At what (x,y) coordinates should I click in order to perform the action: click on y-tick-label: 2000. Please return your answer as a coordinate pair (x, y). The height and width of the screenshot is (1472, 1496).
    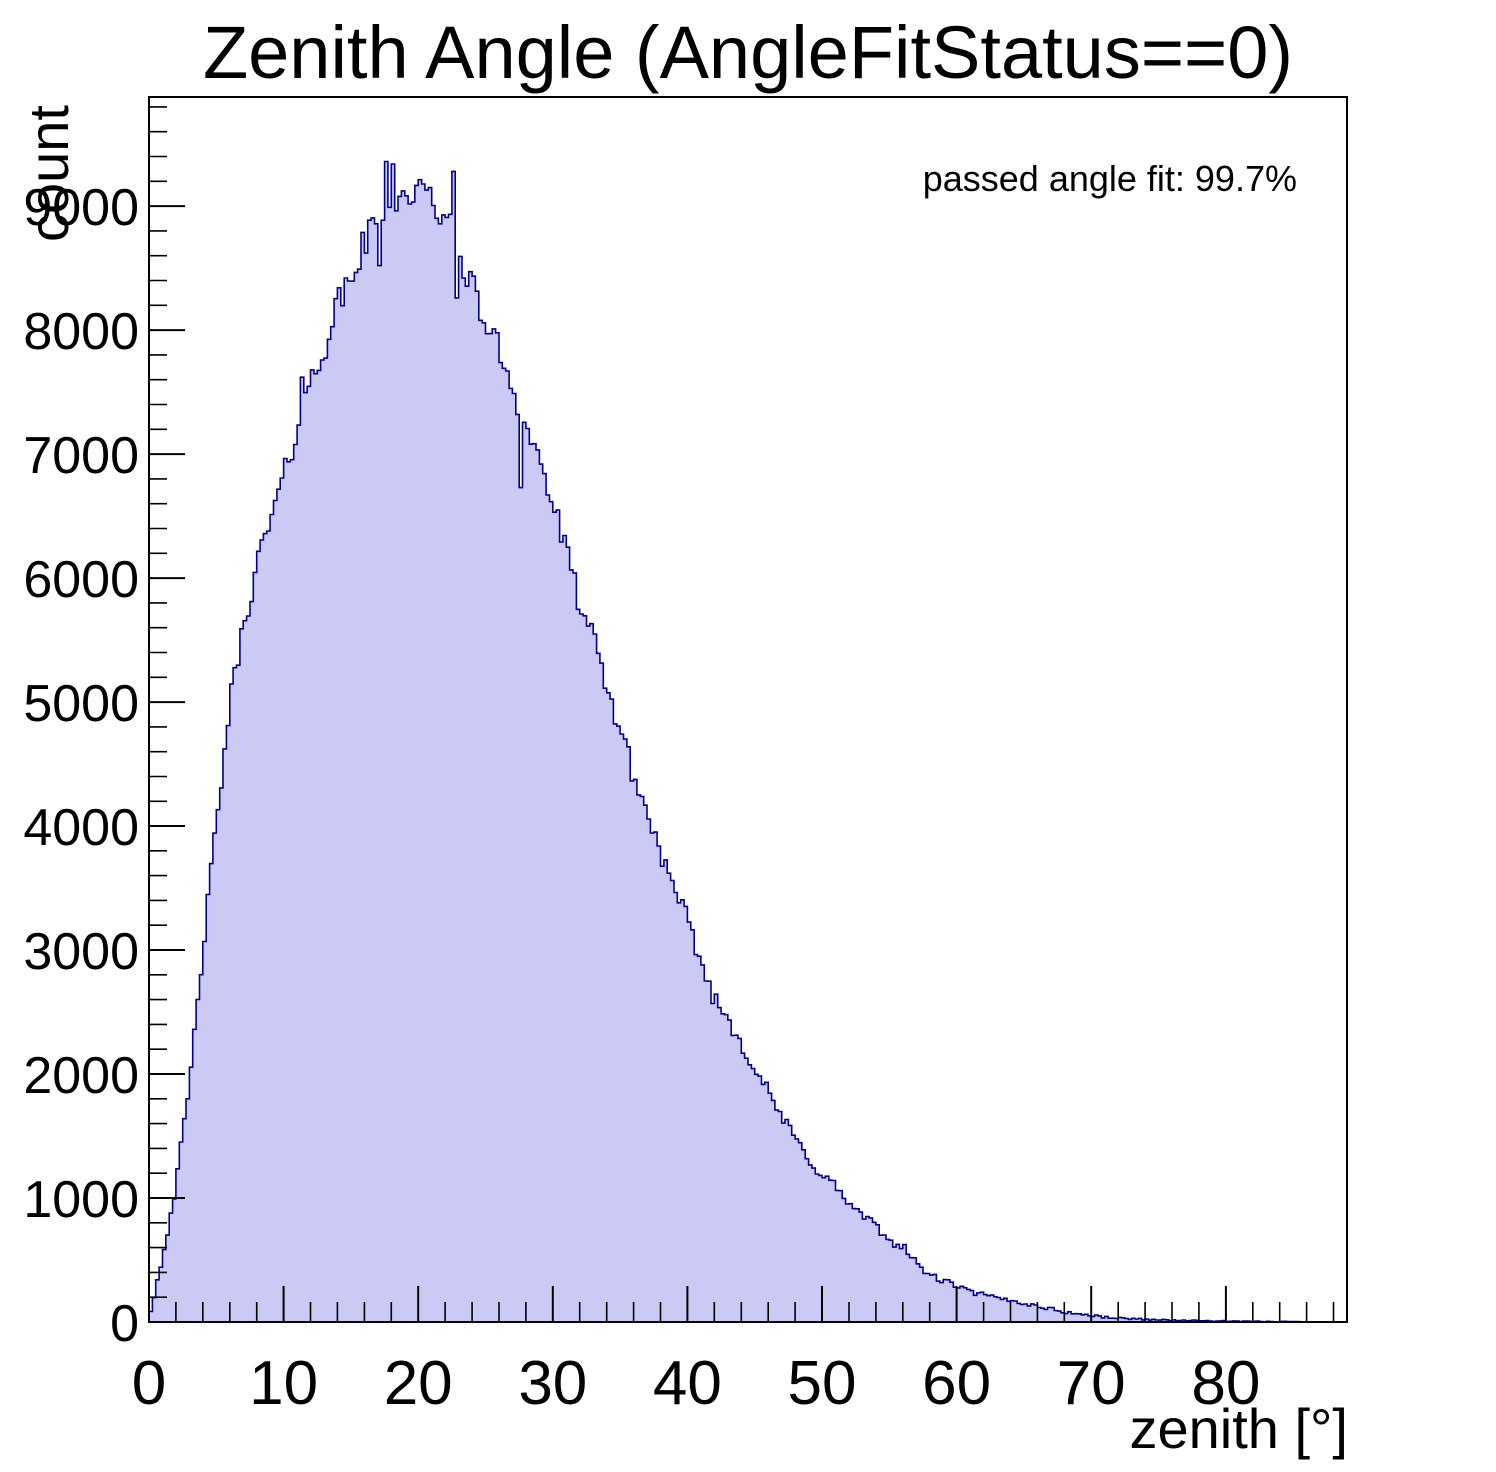
    Looking at the image, I should click on (81, 1076).